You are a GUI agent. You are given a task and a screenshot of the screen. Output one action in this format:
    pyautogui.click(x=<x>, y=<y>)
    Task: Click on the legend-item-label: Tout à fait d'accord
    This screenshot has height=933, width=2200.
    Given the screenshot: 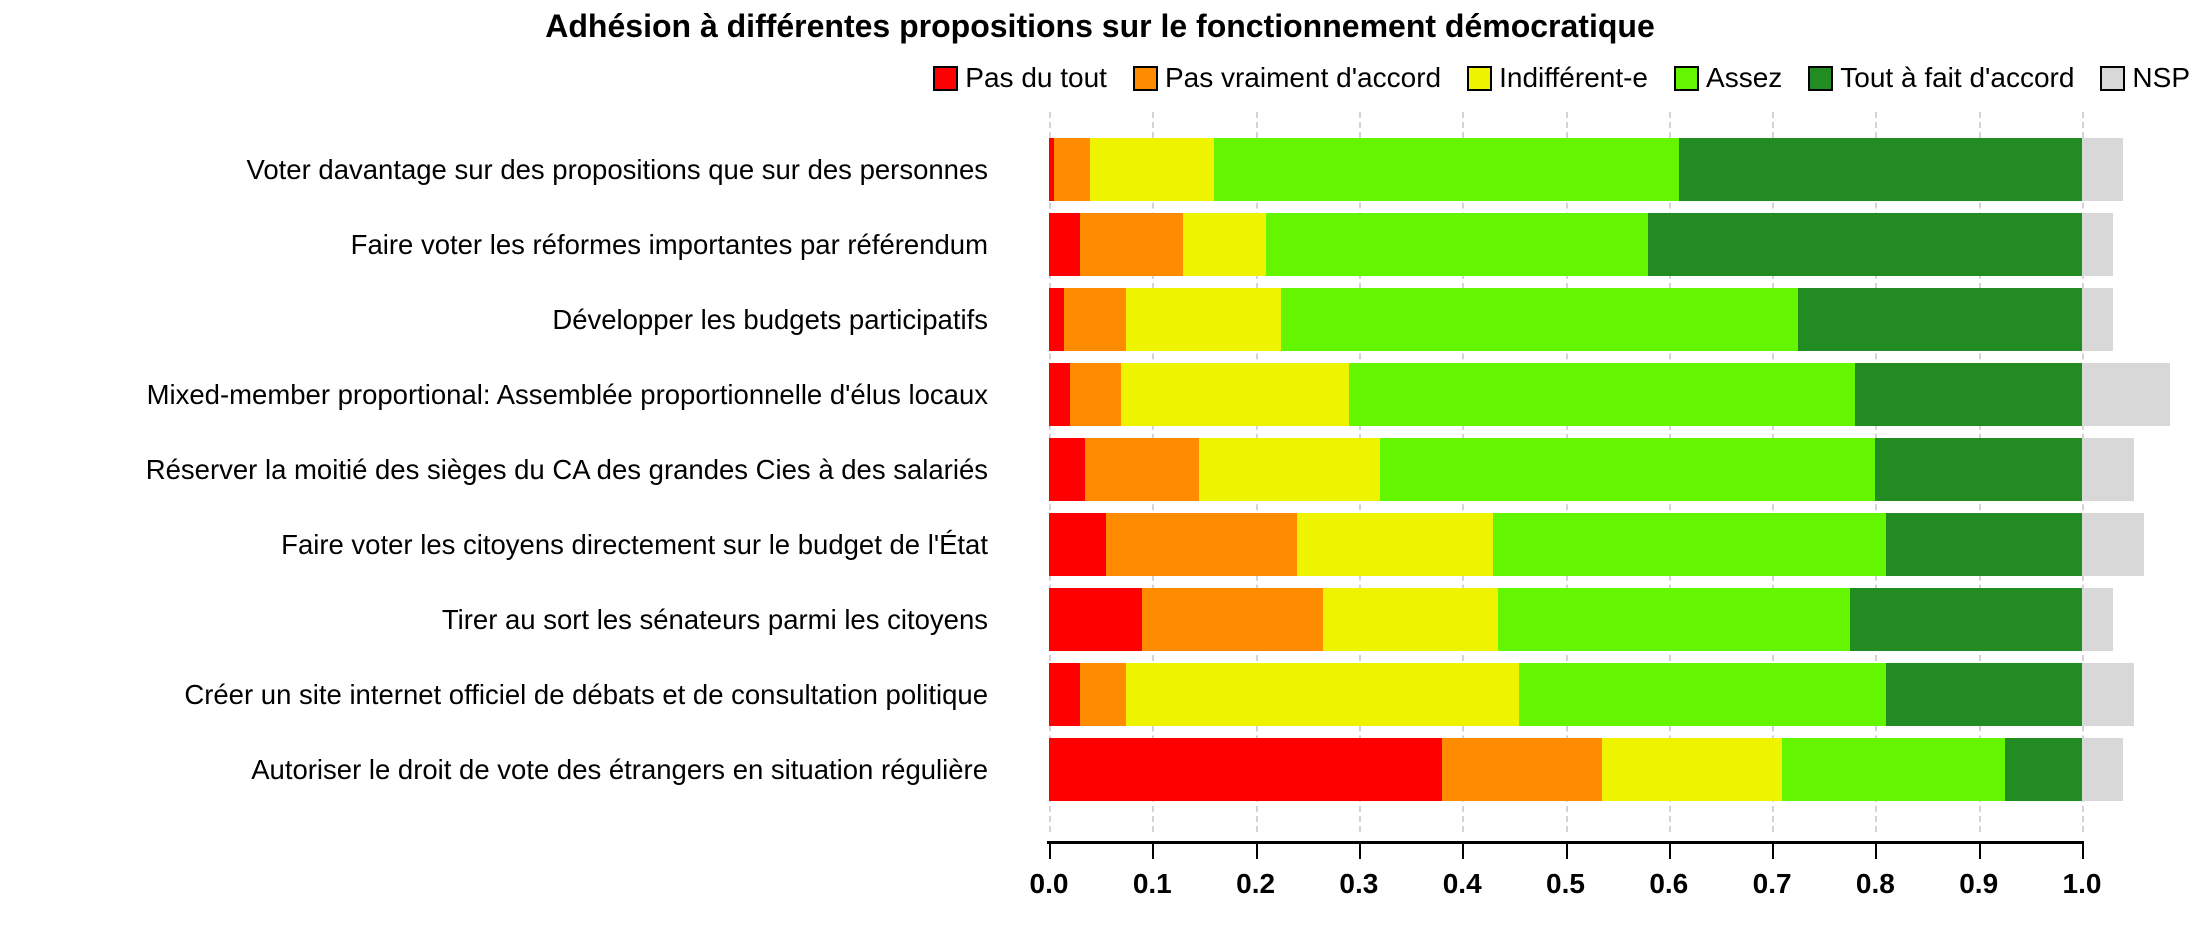 What is the action you would take?
    pyautogui.click(x=1957, y=77)
    